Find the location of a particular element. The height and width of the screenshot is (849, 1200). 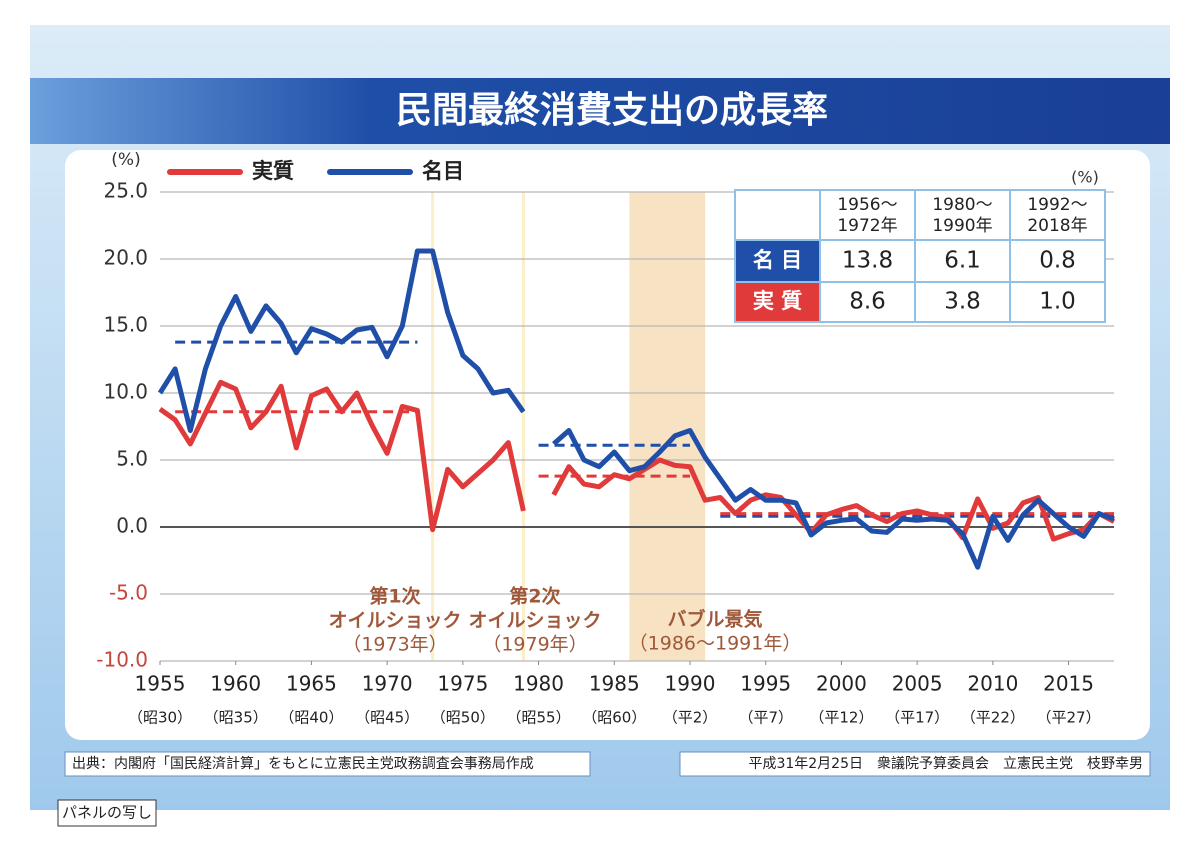

x-tick-sublabel: （平12） is located at coordinates (841, 718).